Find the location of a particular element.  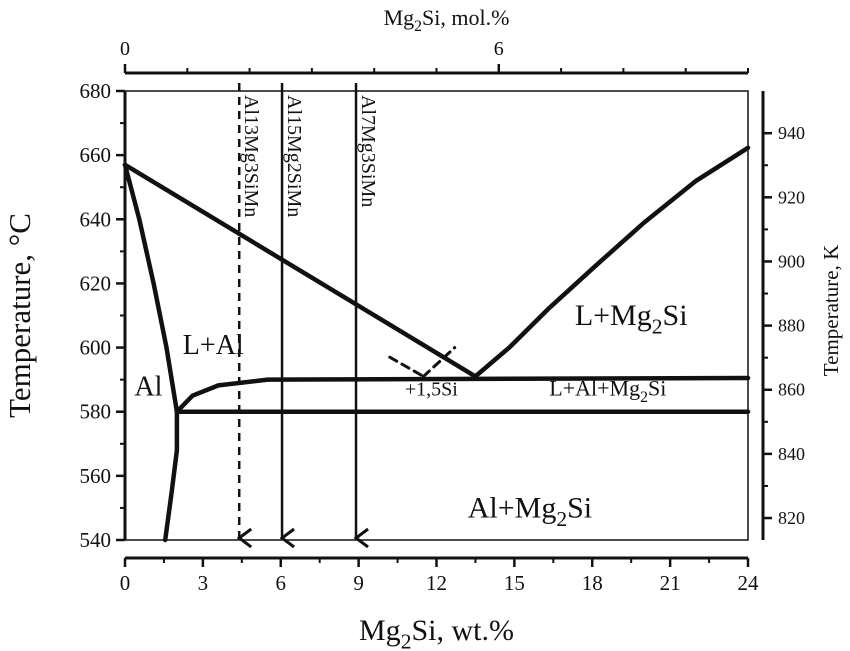

x-bottom-axis-title: Mg2Si, wt.% is located at coordinates (436, 632).